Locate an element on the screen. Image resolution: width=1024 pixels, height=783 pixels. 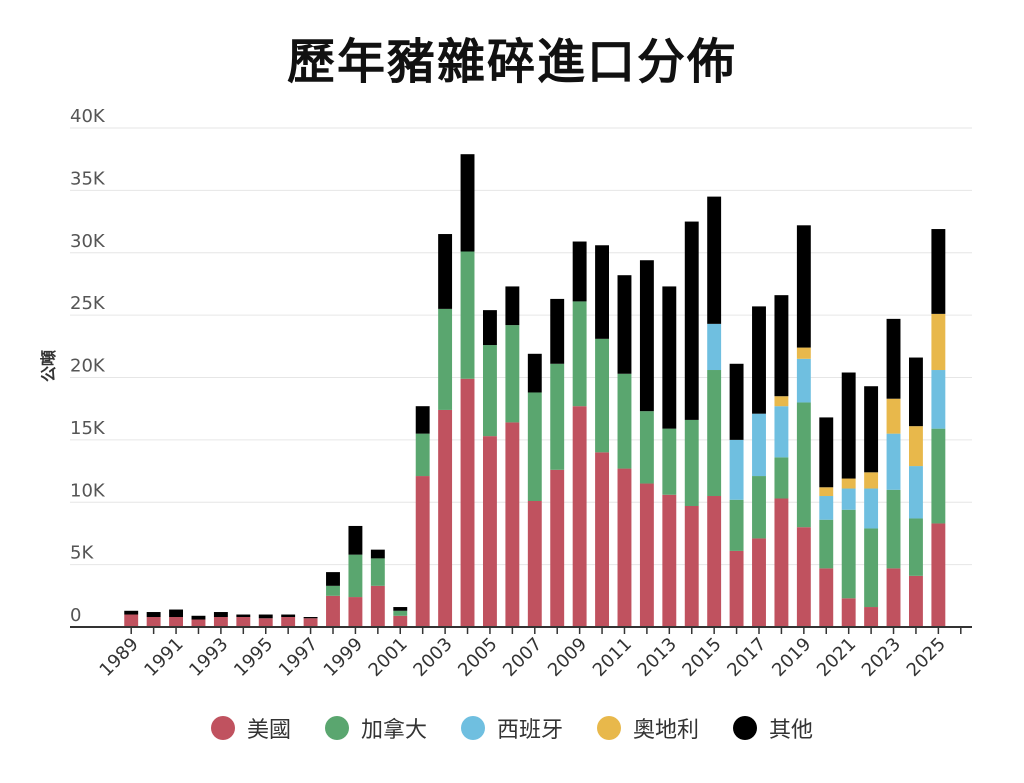
legend-item: 其他 is located at coordinates (773, 728).